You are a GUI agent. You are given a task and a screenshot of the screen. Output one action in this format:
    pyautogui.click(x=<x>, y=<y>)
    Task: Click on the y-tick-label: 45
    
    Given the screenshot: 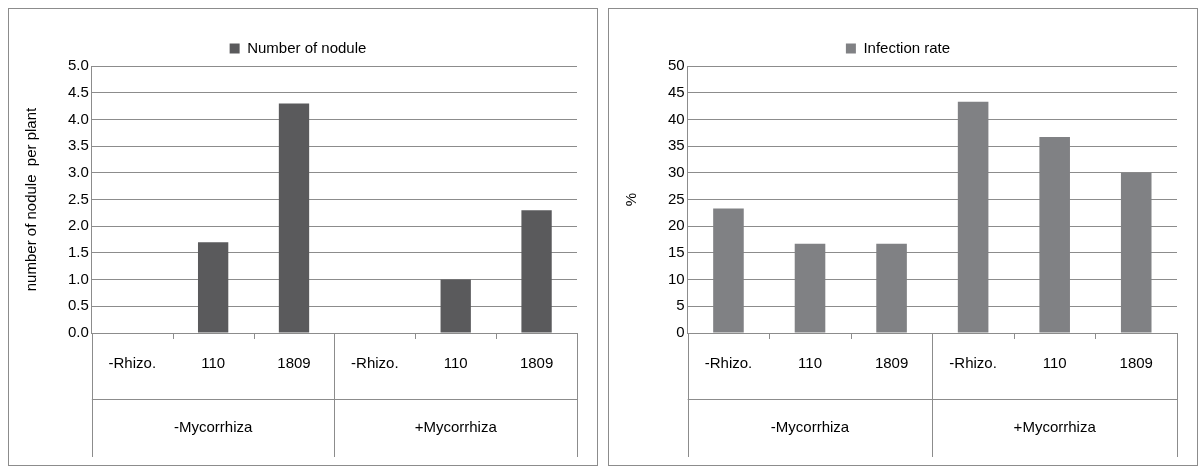 What is the action you would take?
    pyautogui.click(x=676, y=91)
    